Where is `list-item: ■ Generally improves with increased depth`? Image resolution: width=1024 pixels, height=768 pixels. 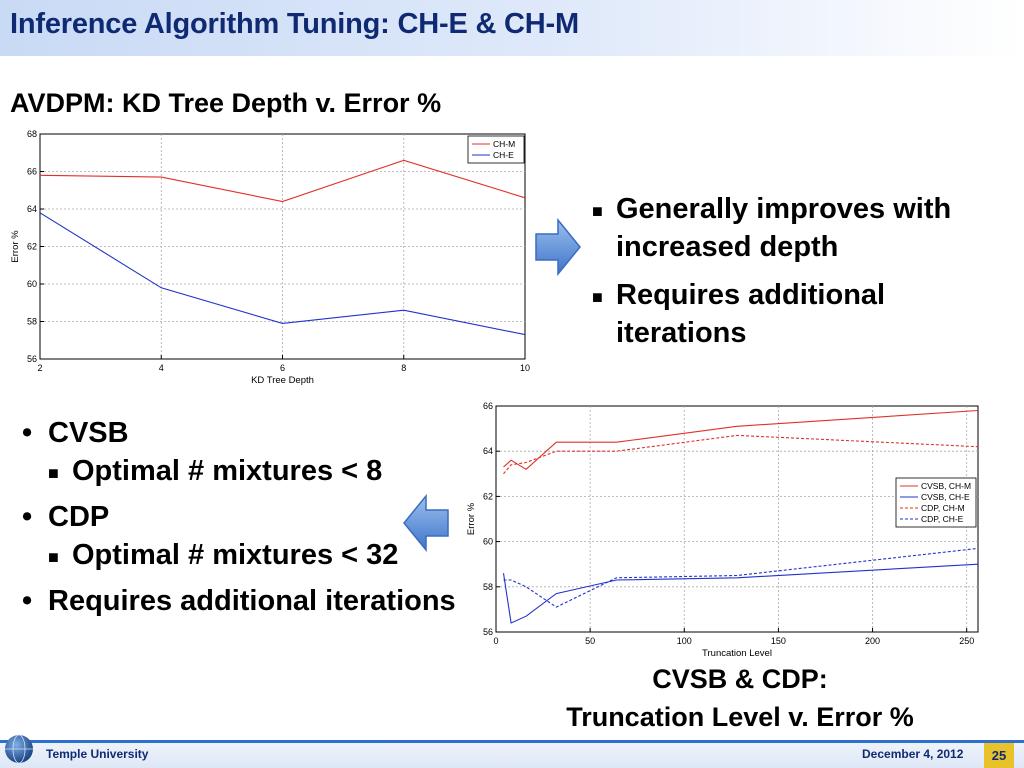
list-item: ■ Generally improves with increased depth is located at coordinates (772, 228).